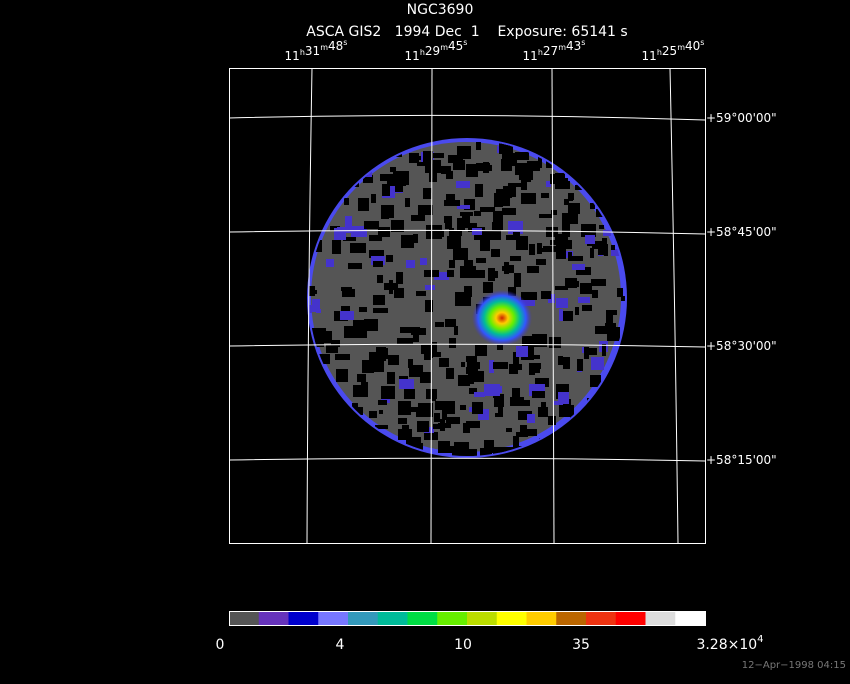 The height and width of the screenshot is (684, 850). Describe the element at coordinates (467, 618) in the screenshot. I see `colorbar-frame` at that location.